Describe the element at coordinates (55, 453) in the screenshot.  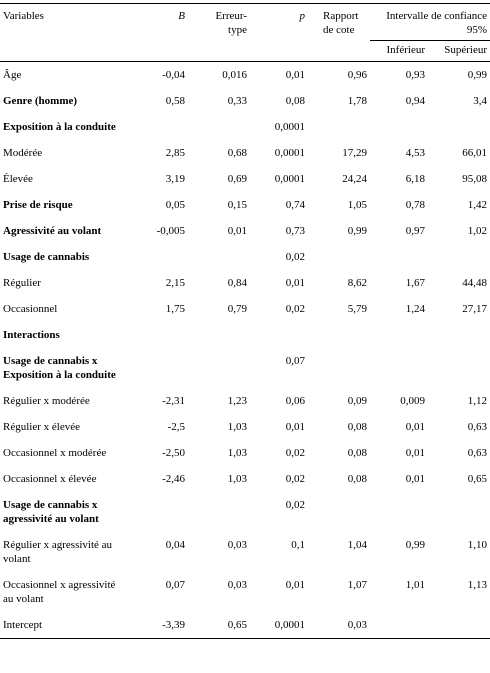
I see `variable-cell: Occasionnel x modérée` at that location.